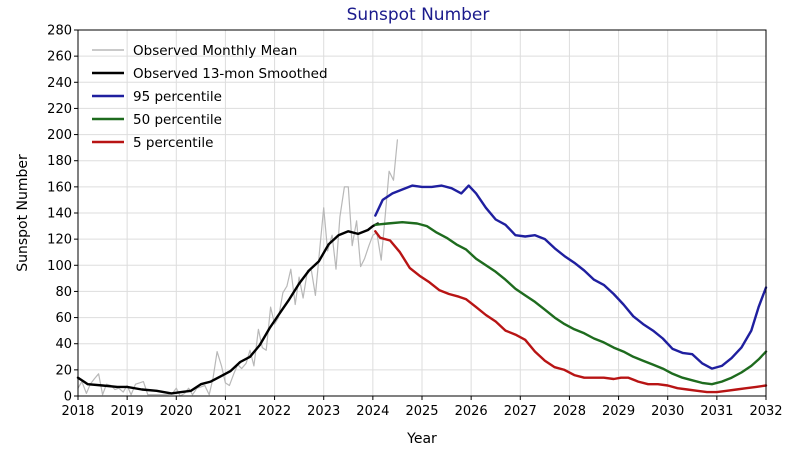 This screenshot has width=800, height=449. Describe the element at coordinates (215, 51) in the screenshot. I see `legend-label-observed-monthly-mean: Observed Monthly Mean` at that location.